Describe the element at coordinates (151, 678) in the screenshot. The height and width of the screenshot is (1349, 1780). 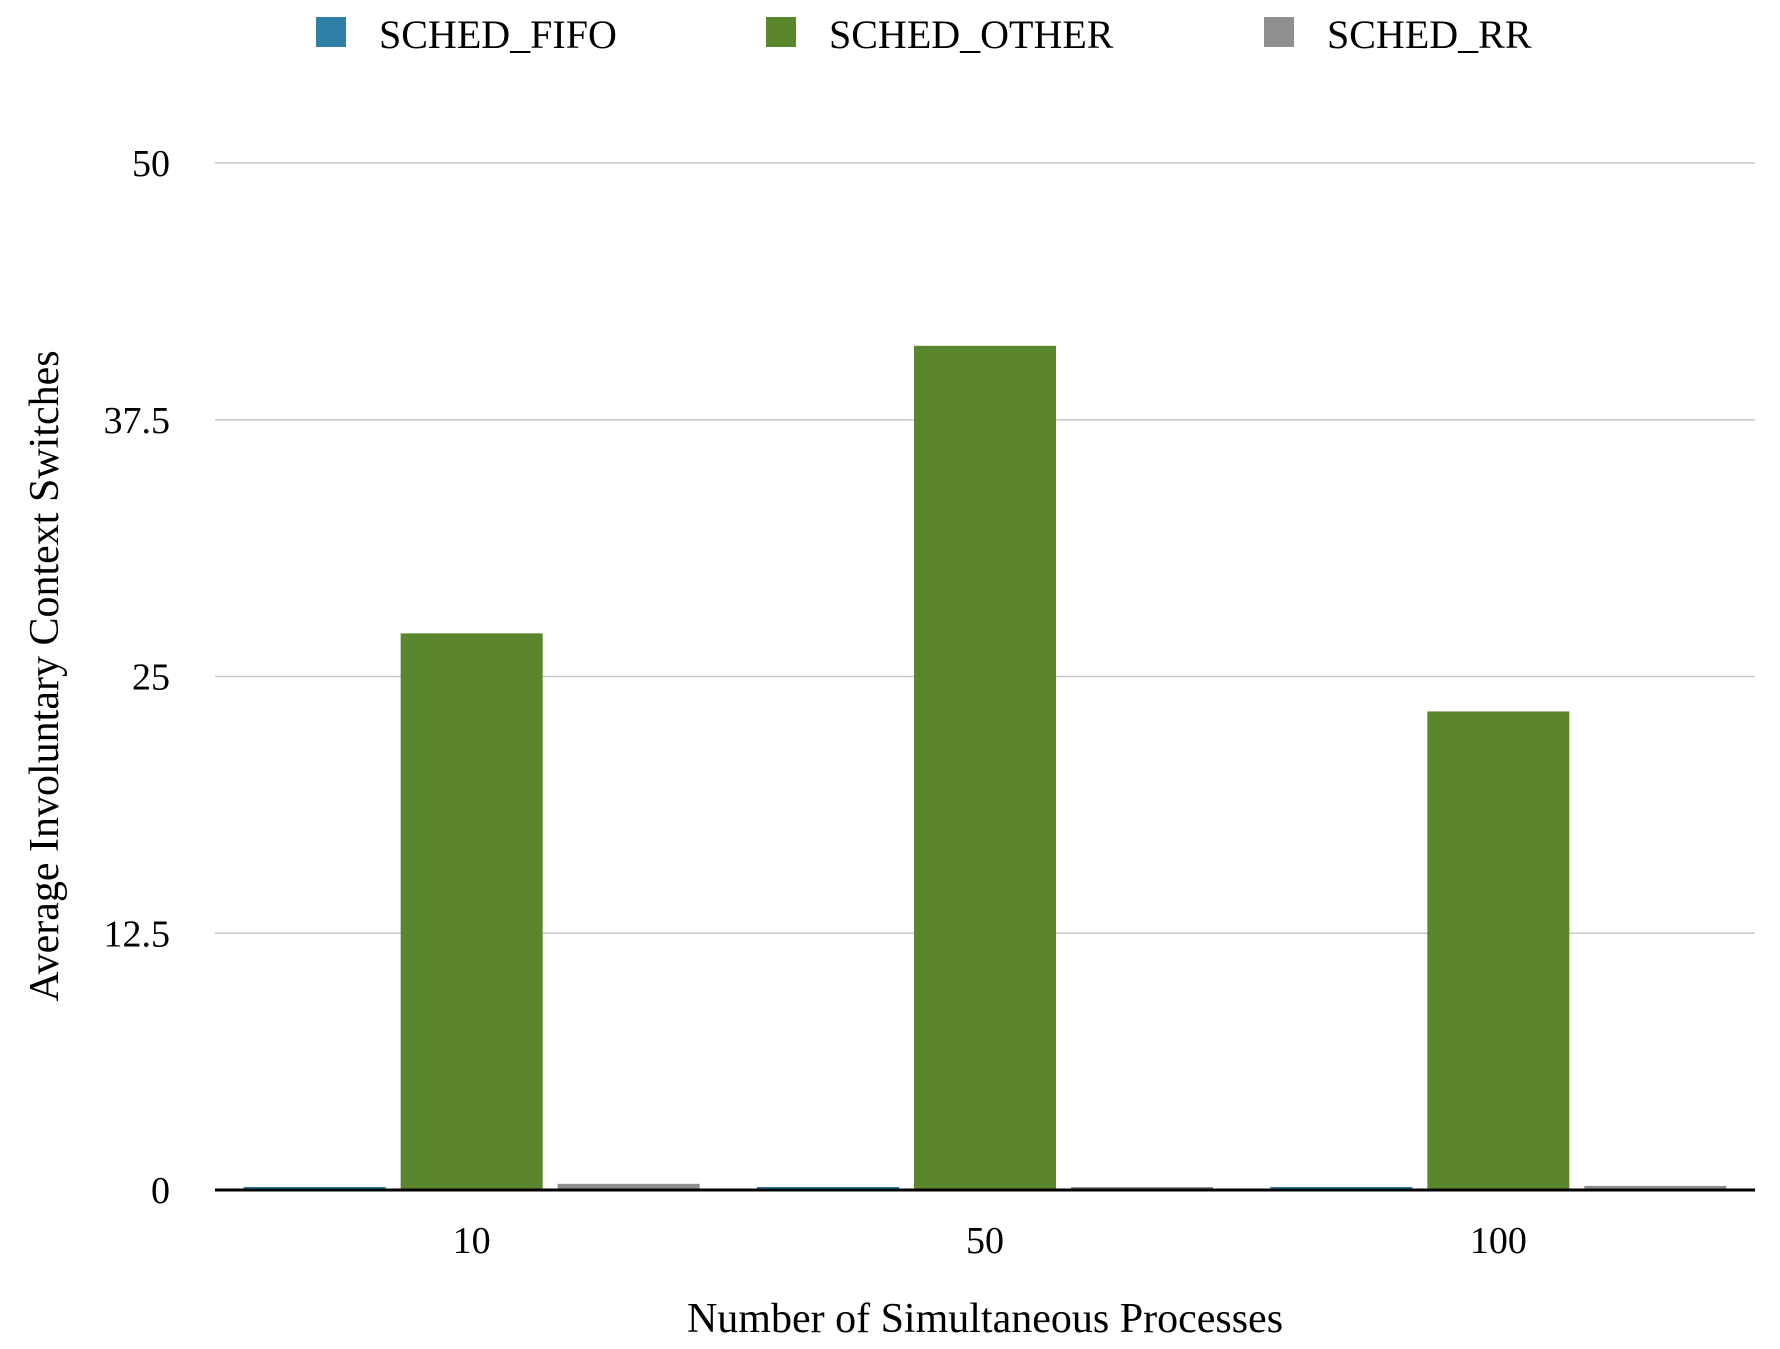
I see `y-tick-label: 25` at that location.